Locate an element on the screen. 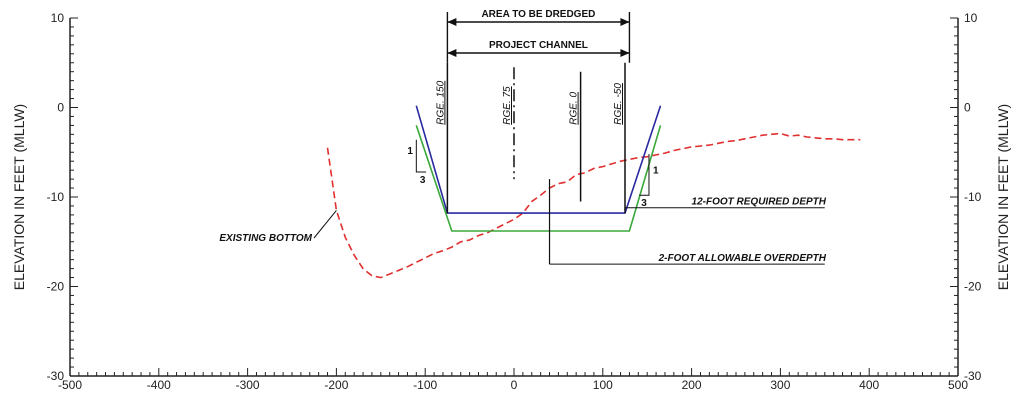 The width and height of the screenshot is (1027, 394). y-right-tick-label: -30 is located at coordinates (973, 376).